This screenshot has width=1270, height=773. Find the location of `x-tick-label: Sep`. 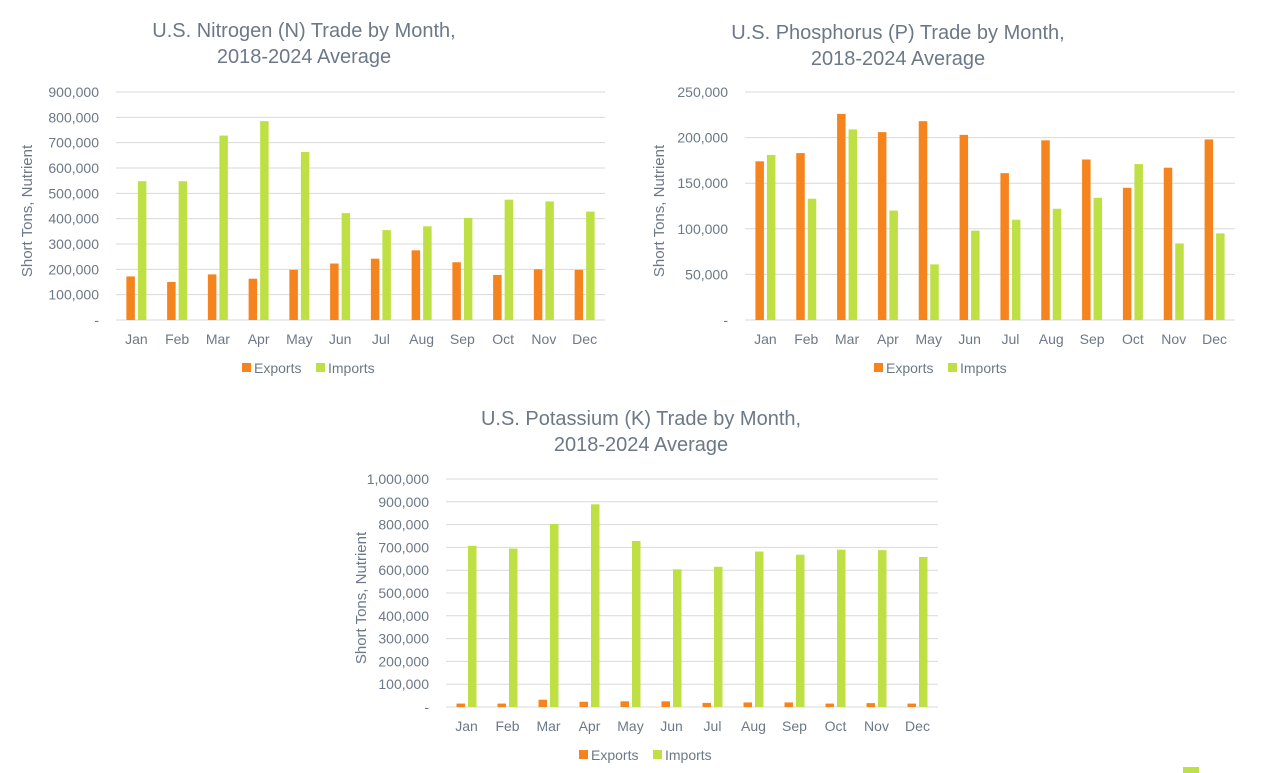

x-tick-label: Sep is located at coordinates (794, 726).